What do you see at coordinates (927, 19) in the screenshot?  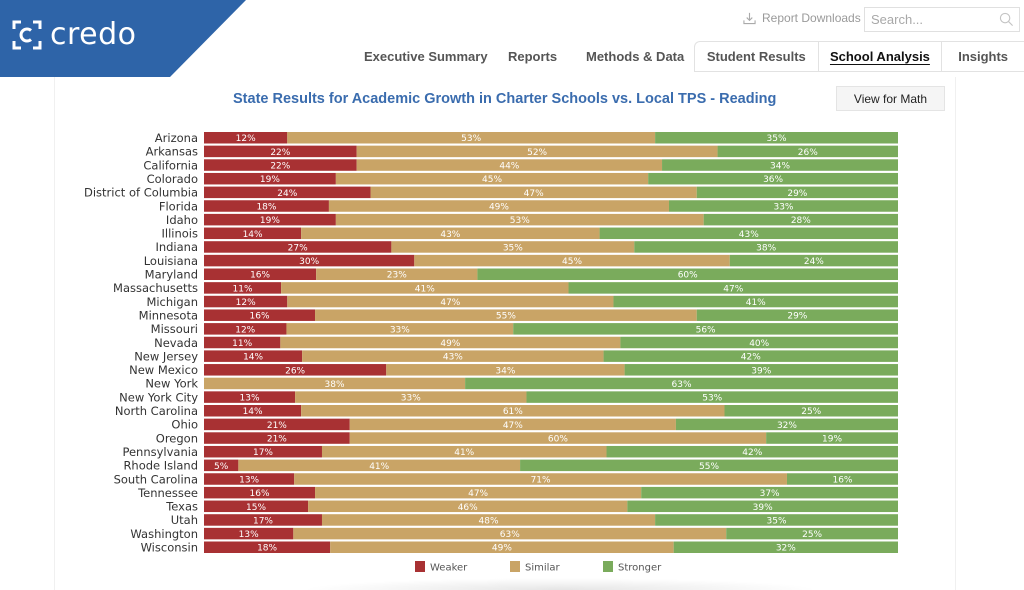 I see `search-input` at bounding box center [927, 19].